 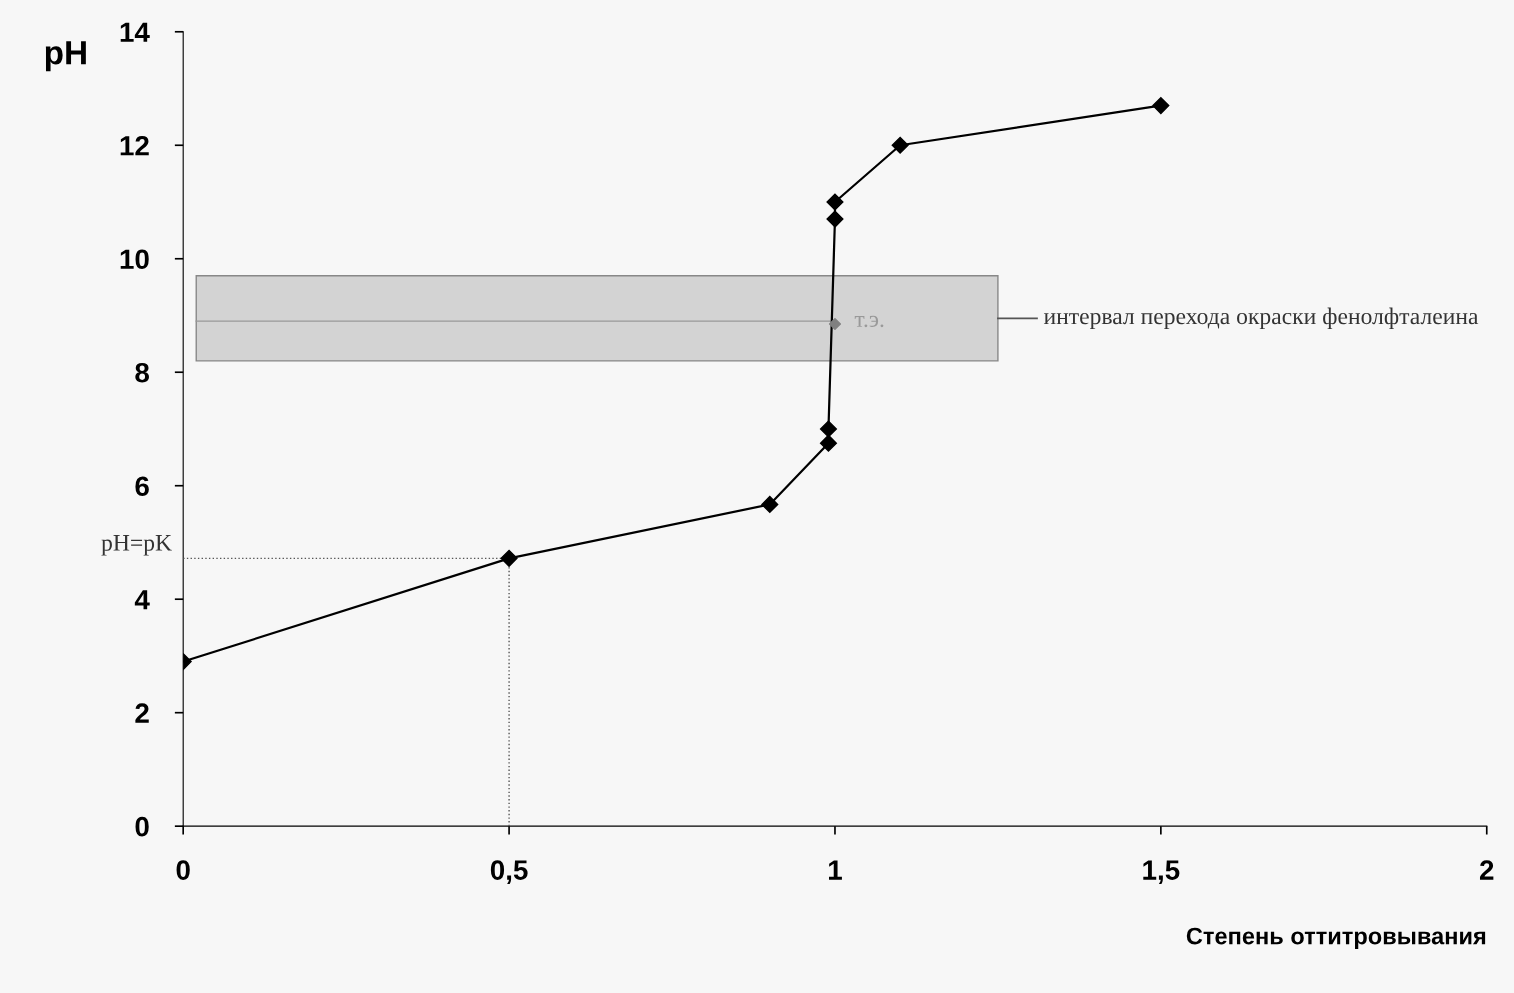 I want to click on y-tick-label: 12, so click(x=134, y=145).